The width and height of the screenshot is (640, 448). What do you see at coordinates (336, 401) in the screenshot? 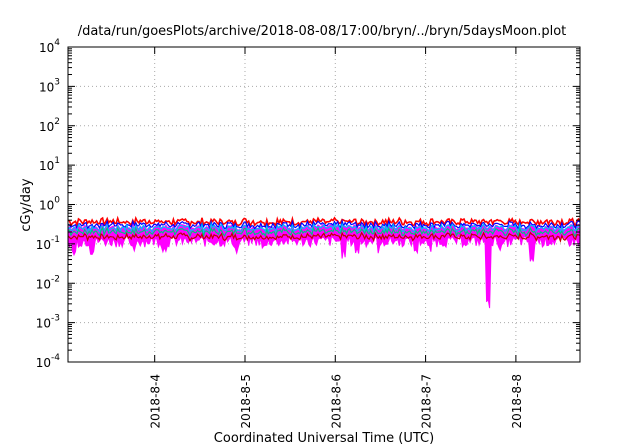
I see `x-tick-label: 2018-8-6` at bounding box center [336, 401].